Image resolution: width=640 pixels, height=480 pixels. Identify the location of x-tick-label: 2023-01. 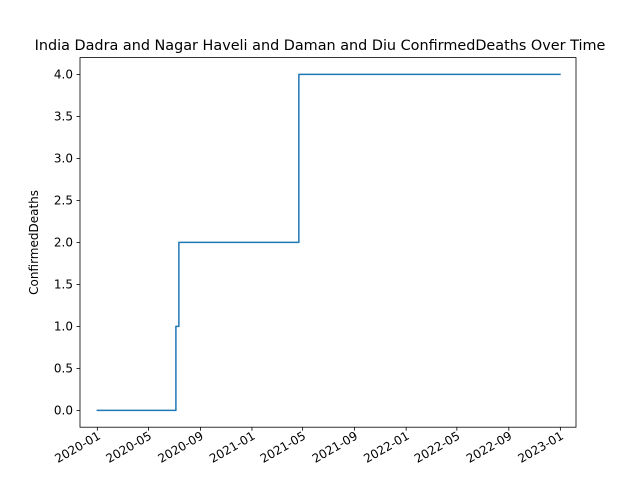
(540, 447).